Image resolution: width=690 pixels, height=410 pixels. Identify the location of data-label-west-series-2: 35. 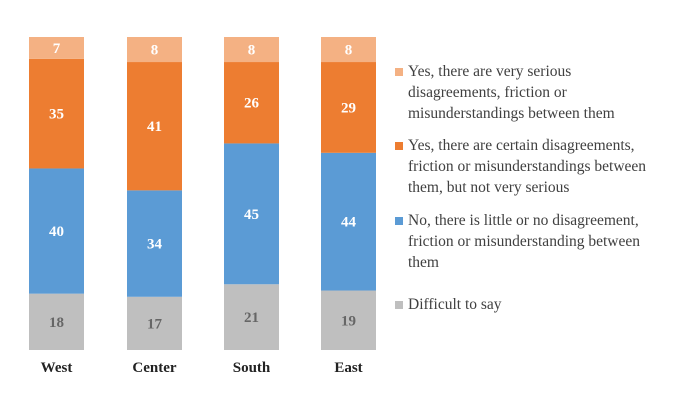
(56, 115).